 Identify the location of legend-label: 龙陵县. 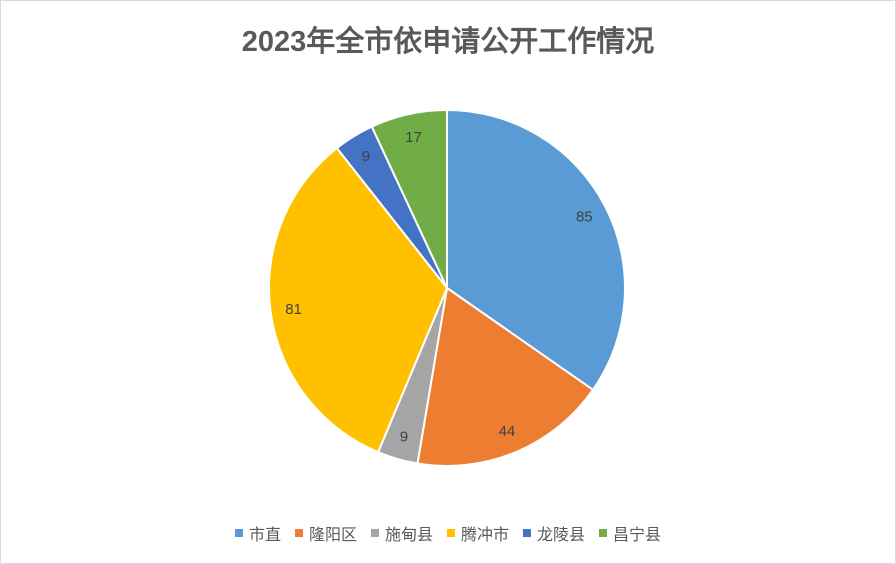
(561, 535).